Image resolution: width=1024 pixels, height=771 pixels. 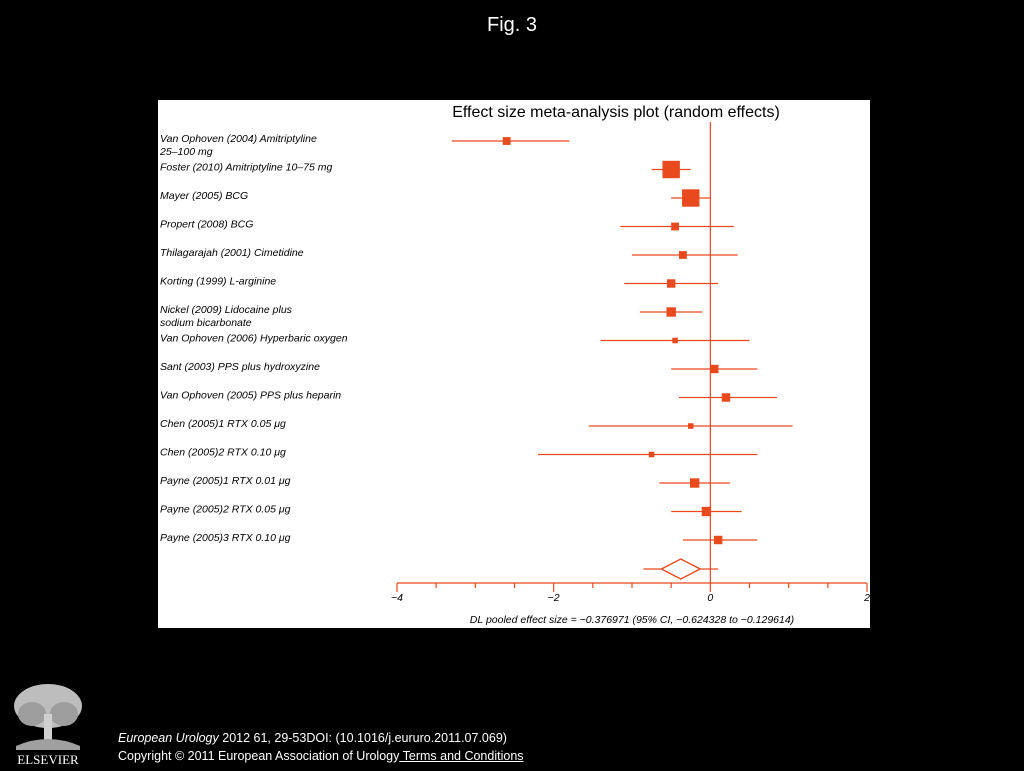 What do you see at coordinates (476, 424) in the screenshot?
I see `study-row: Chen (2005)1 RTX 0.05 μg` at bounding box center [476, 424].